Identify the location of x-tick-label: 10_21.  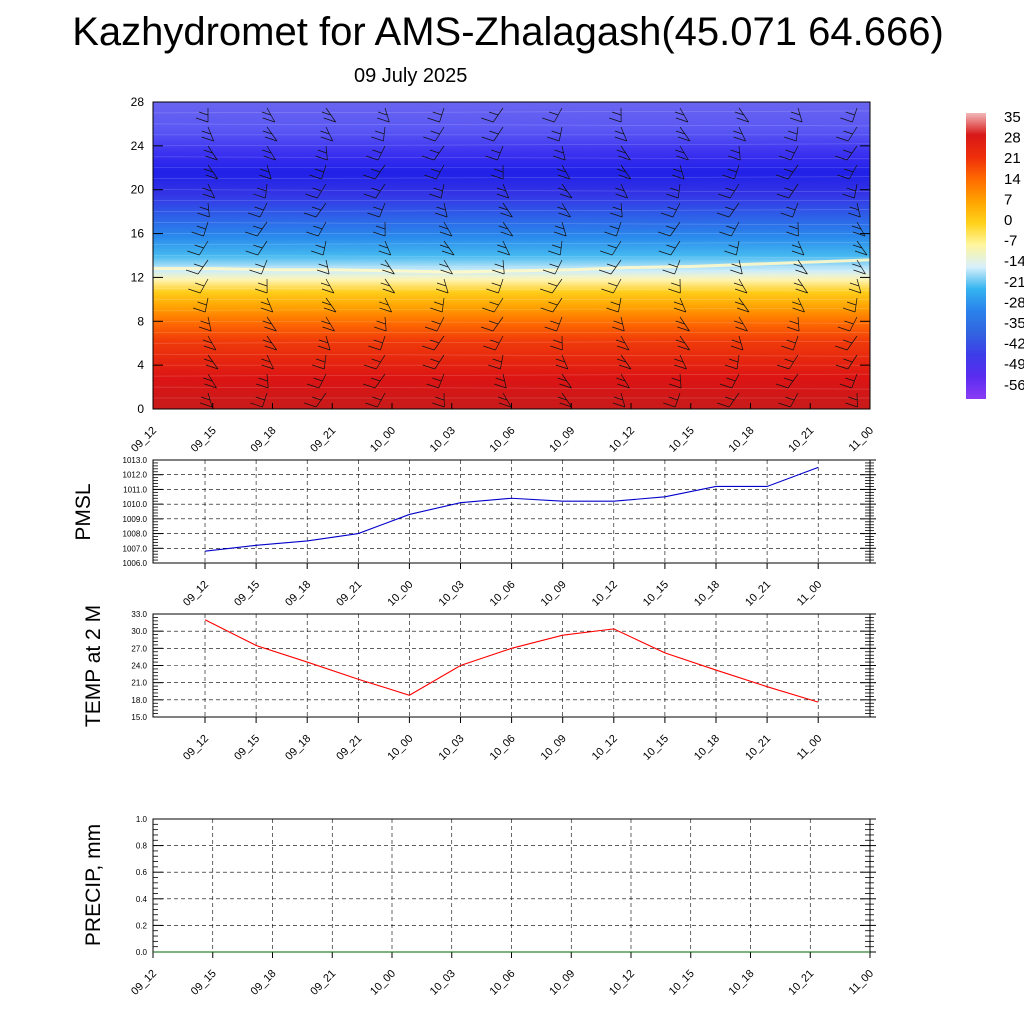
(758, 748).